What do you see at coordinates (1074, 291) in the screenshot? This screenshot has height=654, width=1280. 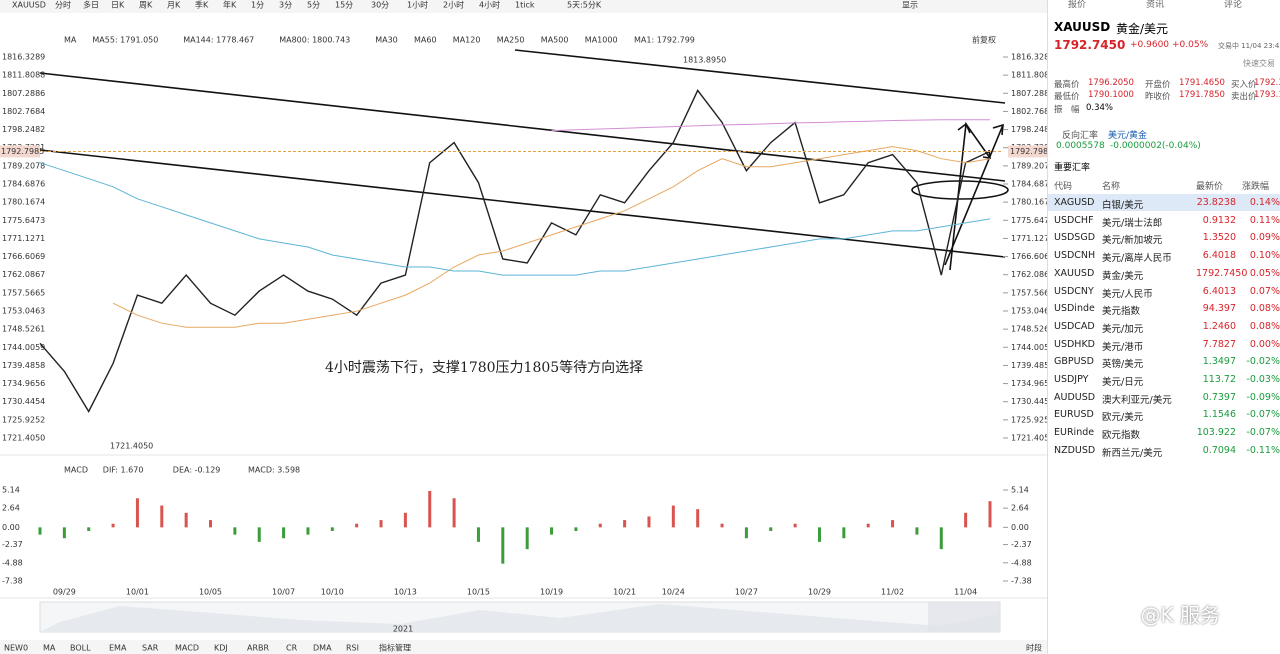 I see `table-cell: USDCNY` at bounding box center [1074, 291].